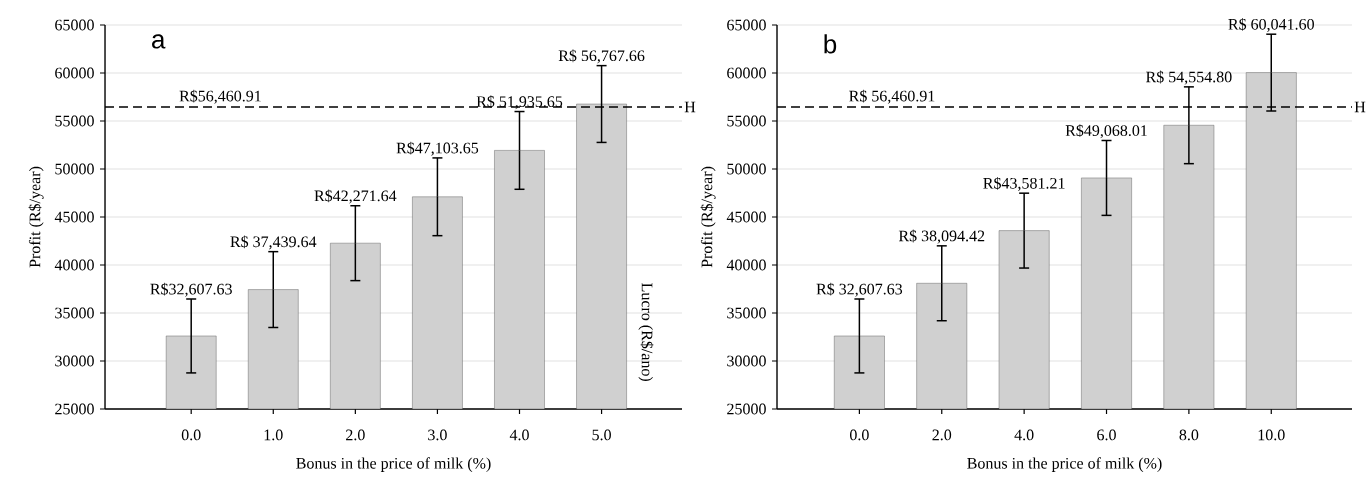  What do you see at coordinates (601, 56) in the screenshot?
I see `data-label: R$ 56,767.66` at bounding box center [601, 56].